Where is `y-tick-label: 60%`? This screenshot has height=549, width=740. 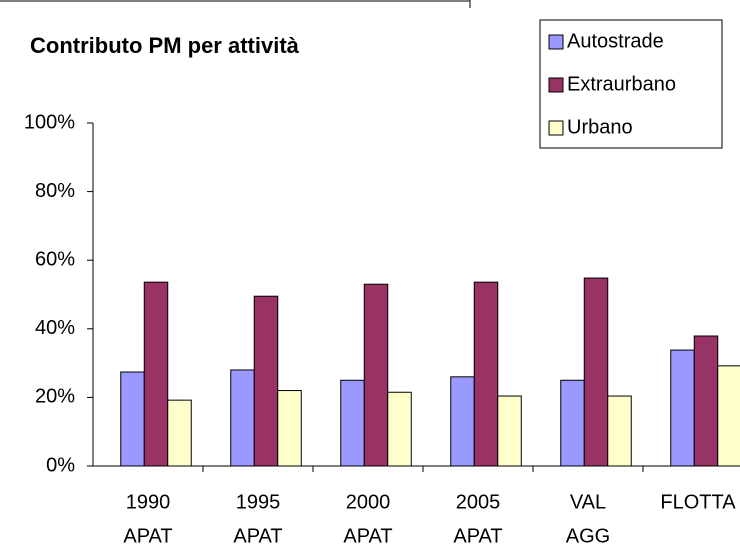 y-tick-label: 60% is located at coordinates (55, 259).